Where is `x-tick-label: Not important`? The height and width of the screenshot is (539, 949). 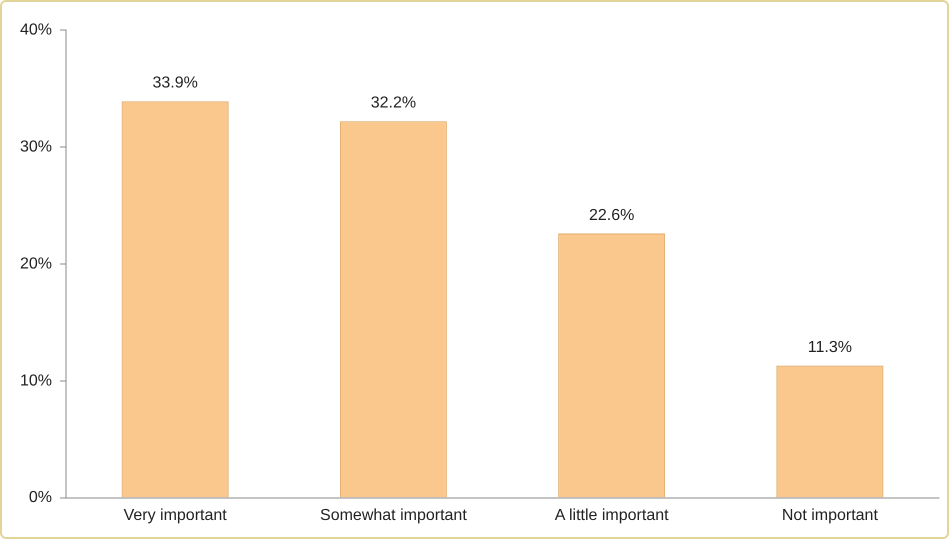 x-tick-label: Not important is located at coordinates (830, 515).